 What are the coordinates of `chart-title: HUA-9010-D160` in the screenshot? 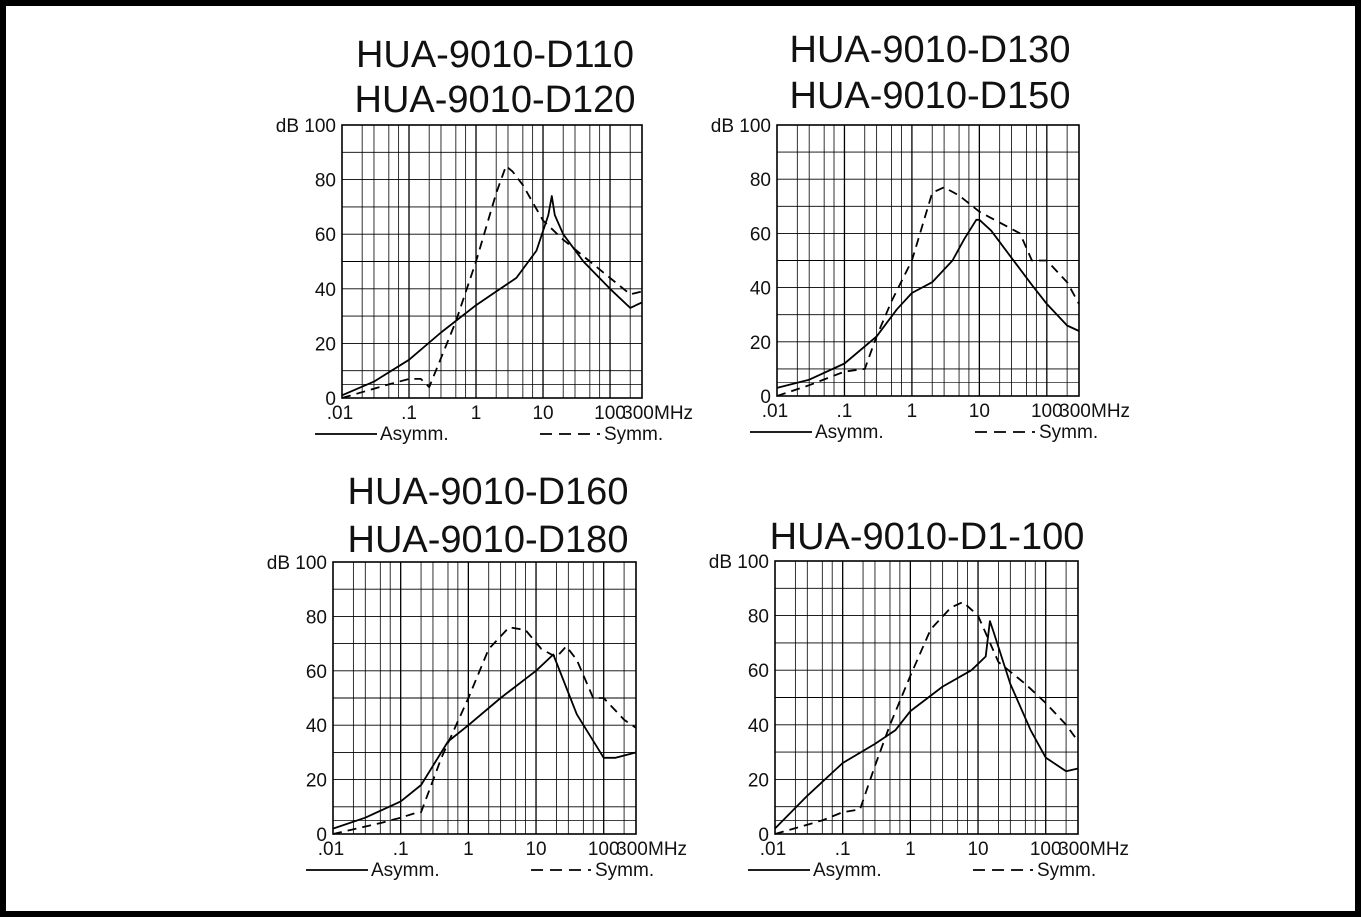 It's located at (488, 492).